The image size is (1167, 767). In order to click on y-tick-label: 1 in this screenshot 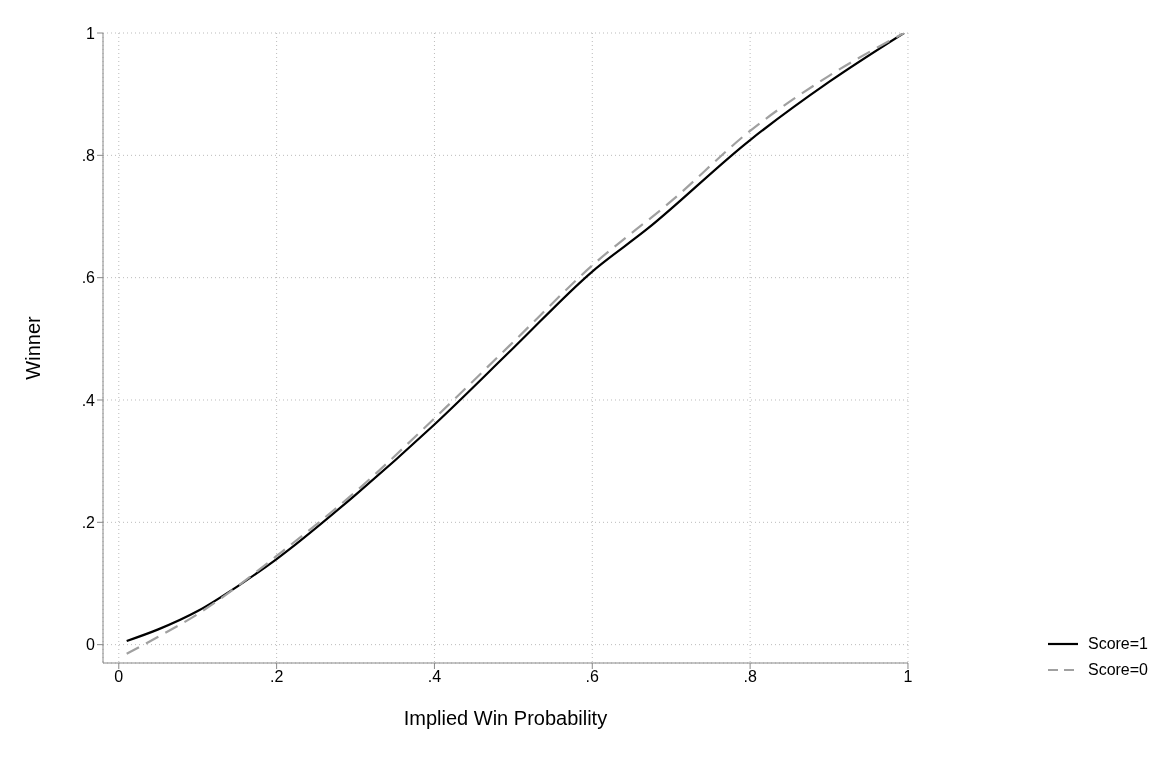, I will do `click(91, 33)`.